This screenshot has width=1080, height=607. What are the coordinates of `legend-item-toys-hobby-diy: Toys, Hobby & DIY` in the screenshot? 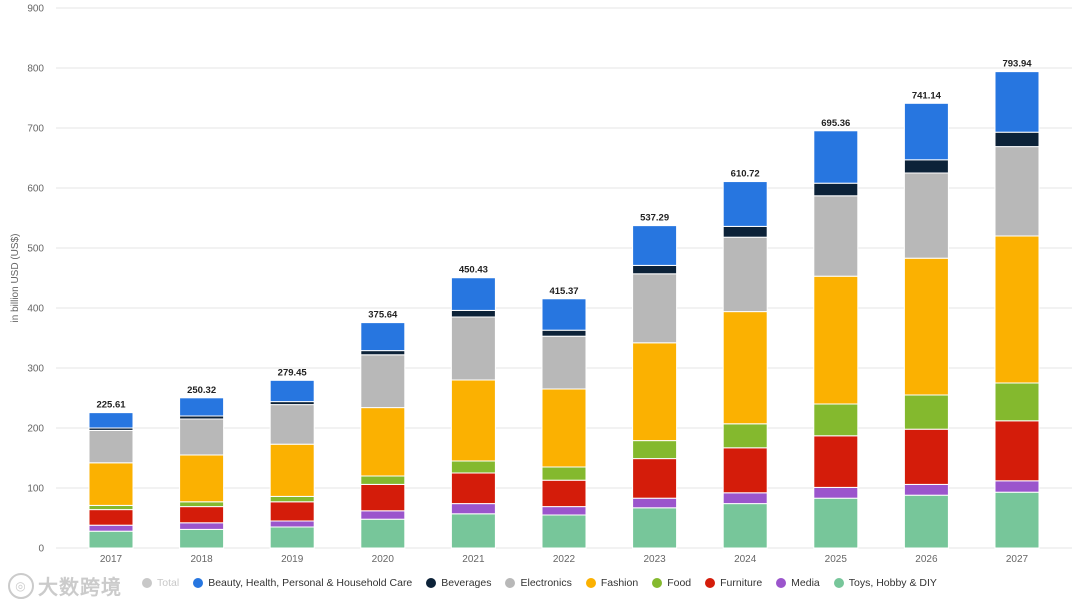 It's located at (885, 583).